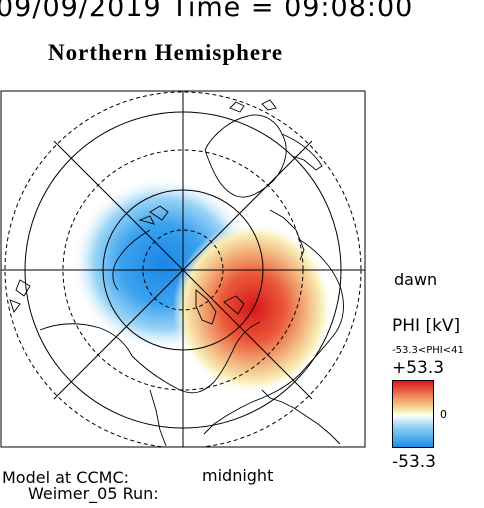 The width and height of the screenshot is (484, 508). What do you see at coordinates (20, 296) in the screenshot?
I see `british-isles` at bounding box center [20, 296].